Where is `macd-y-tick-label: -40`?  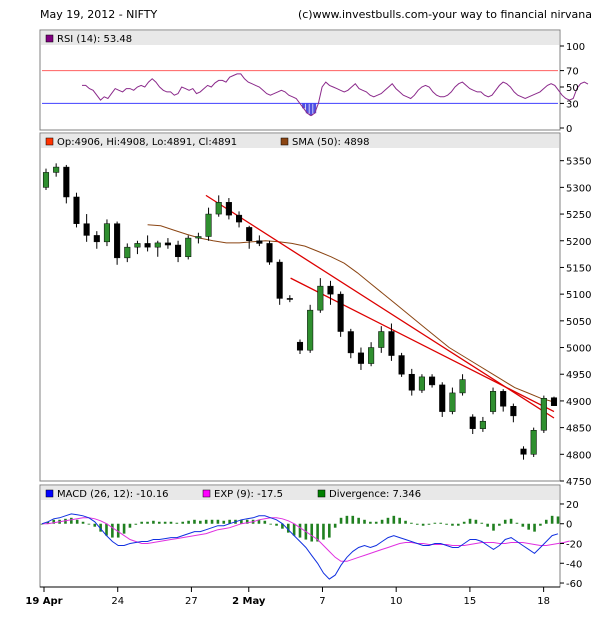 macd-y-tick-label: -40 is located at coordinates (574, 564).